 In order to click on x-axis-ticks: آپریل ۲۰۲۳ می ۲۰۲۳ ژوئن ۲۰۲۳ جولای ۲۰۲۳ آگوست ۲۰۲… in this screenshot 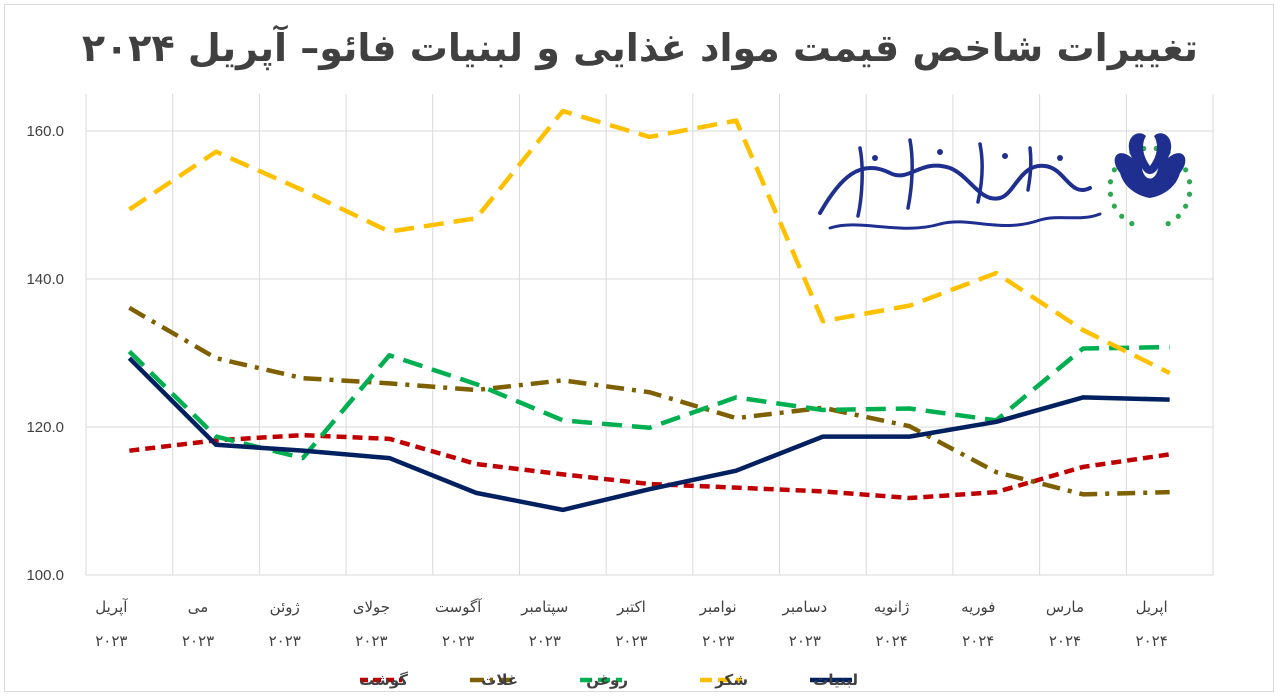, I will do `click(631, 624)`.